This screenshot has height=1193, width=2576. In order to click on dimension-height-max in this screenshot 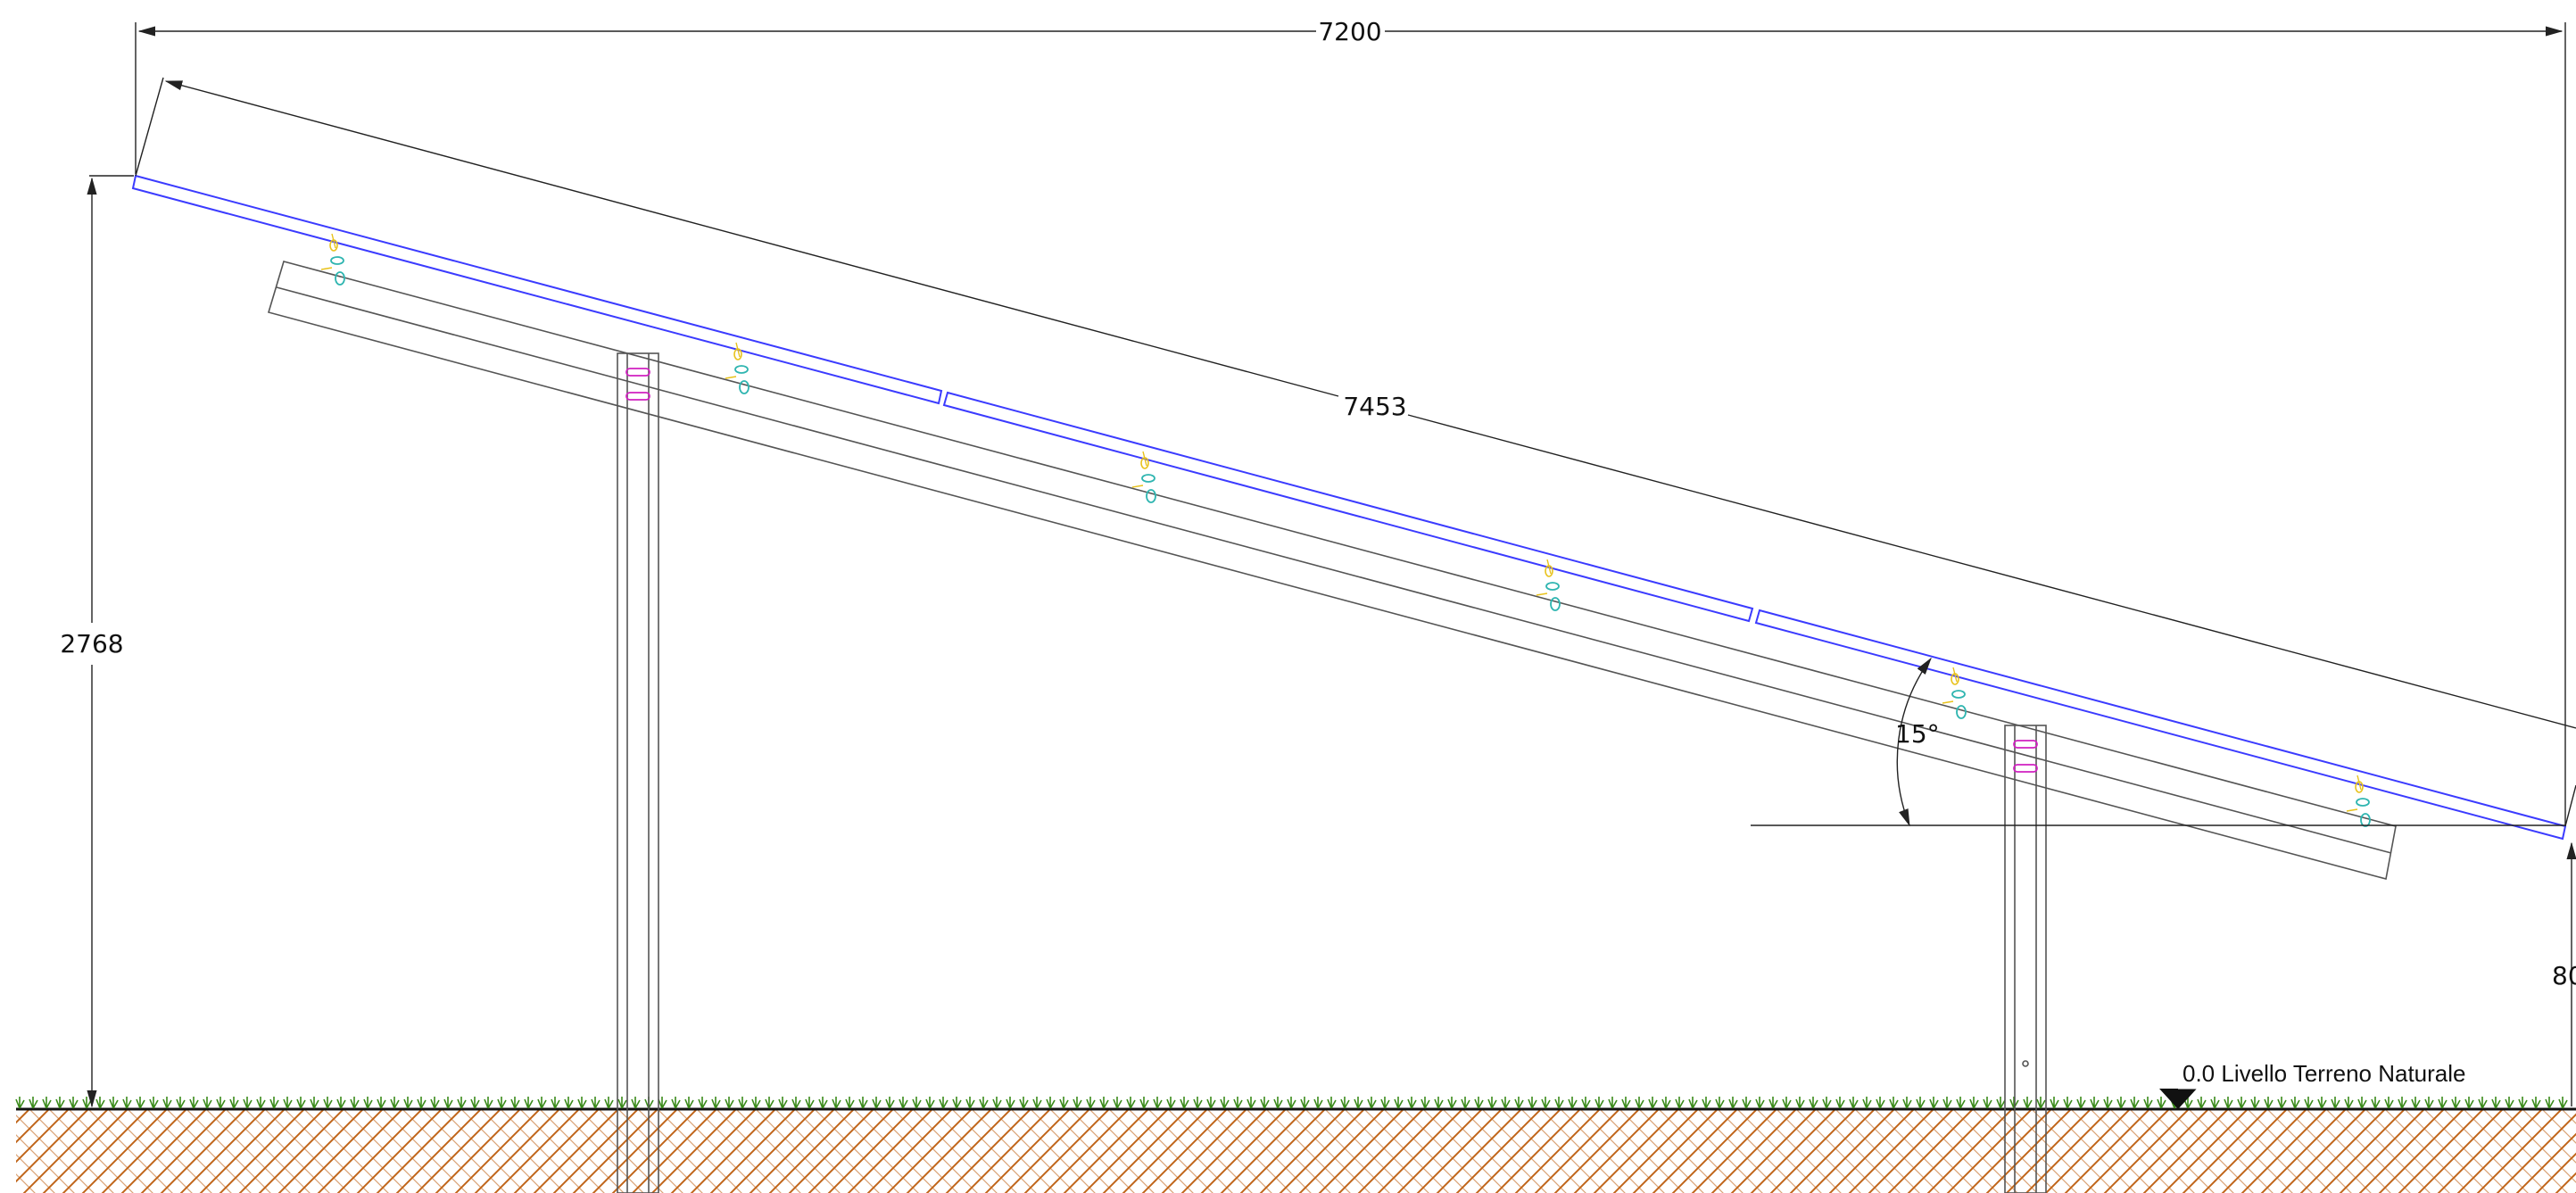, I will do `click(110, 641)`.